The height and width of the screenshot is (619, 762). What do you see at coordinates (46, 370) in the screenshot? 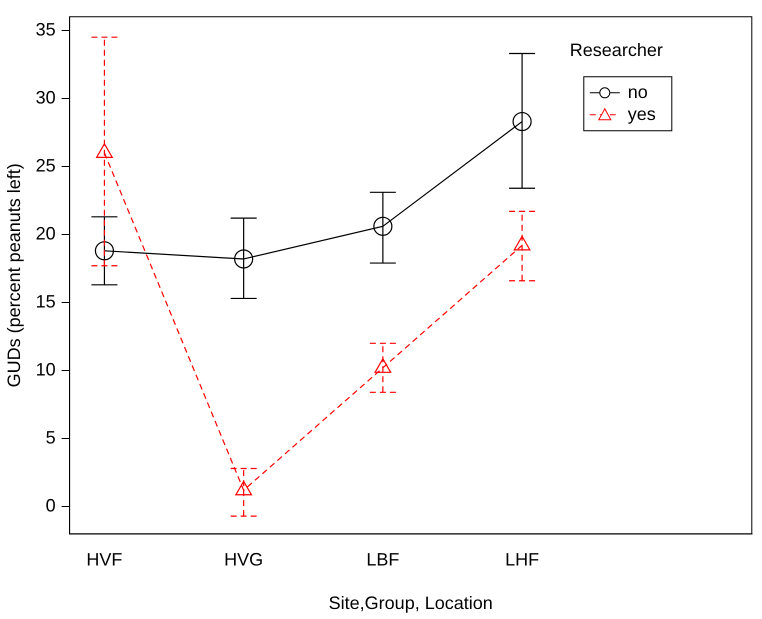
I see `y-tick-label: 10` at bounding box center [46, 370].